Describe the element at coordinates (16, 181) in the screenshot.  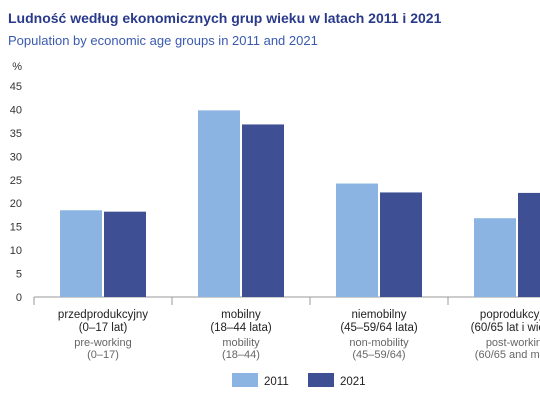
I see `y-tick-label: 25` at that location.